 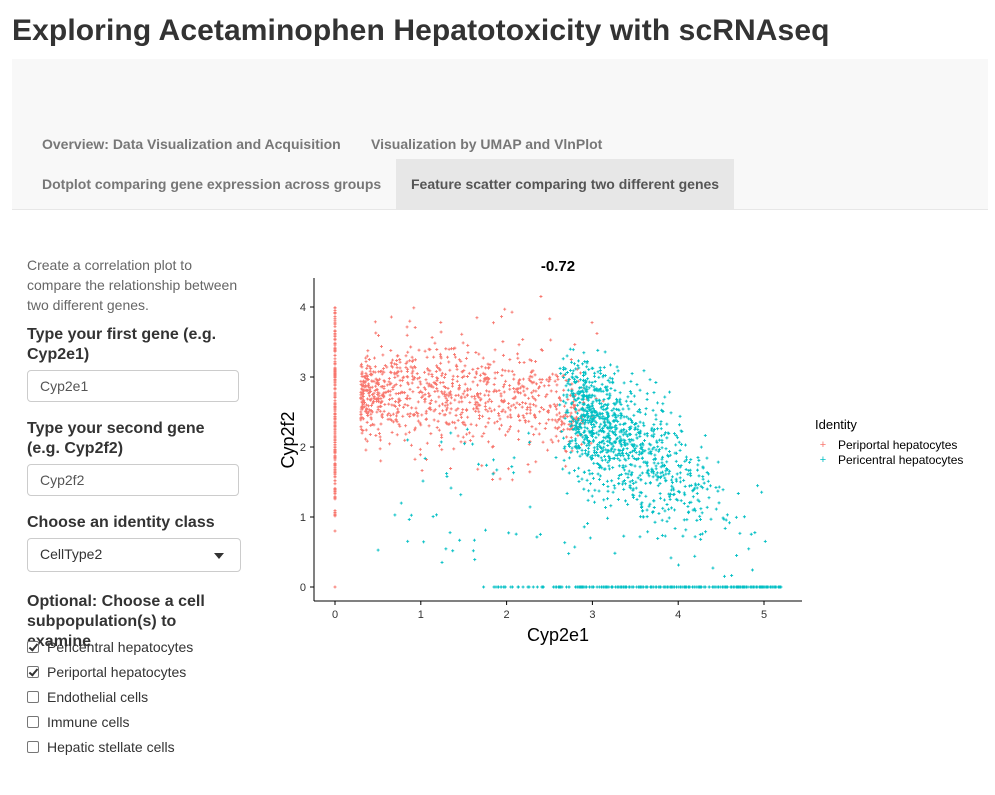 What do you see at coordinates (110, 647) in the screenshot?
I see `checkbox-pericentral: Pericentral hepatocytes` at bounding box center [110, 647].